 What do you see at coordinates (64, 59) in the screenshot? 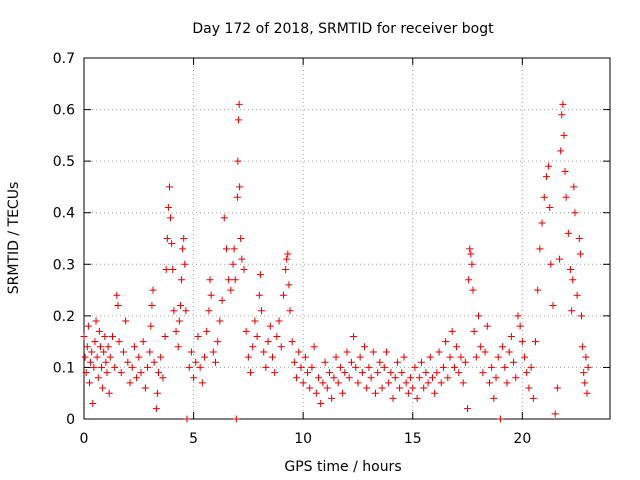
I see `y-tick-label: 0.7` at bounding box center [64, 59].